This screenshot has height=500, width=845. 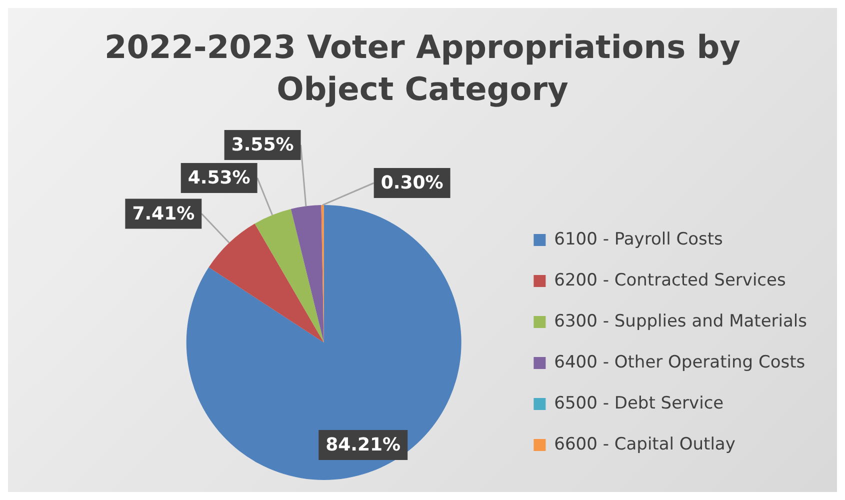 What do you see at coordinates (219, 178) in the screenshot?
I see `data-label: 4.53%` at bounding box center [219, 178].